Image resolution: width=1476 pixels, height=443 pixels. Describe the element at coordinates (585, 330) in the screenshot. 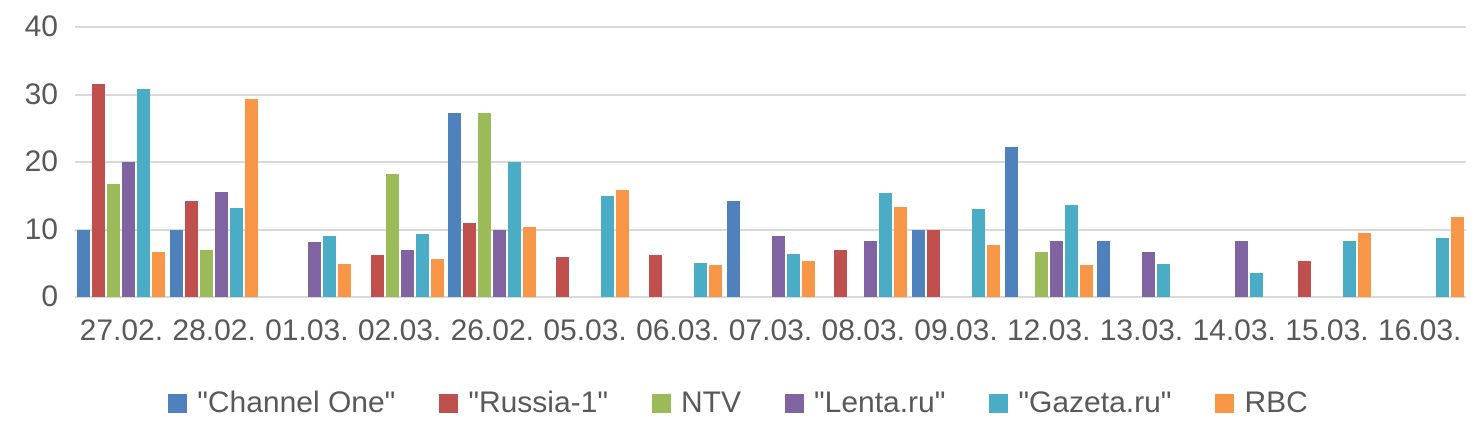

I see `x-tick-label: 05.03.` at that location.